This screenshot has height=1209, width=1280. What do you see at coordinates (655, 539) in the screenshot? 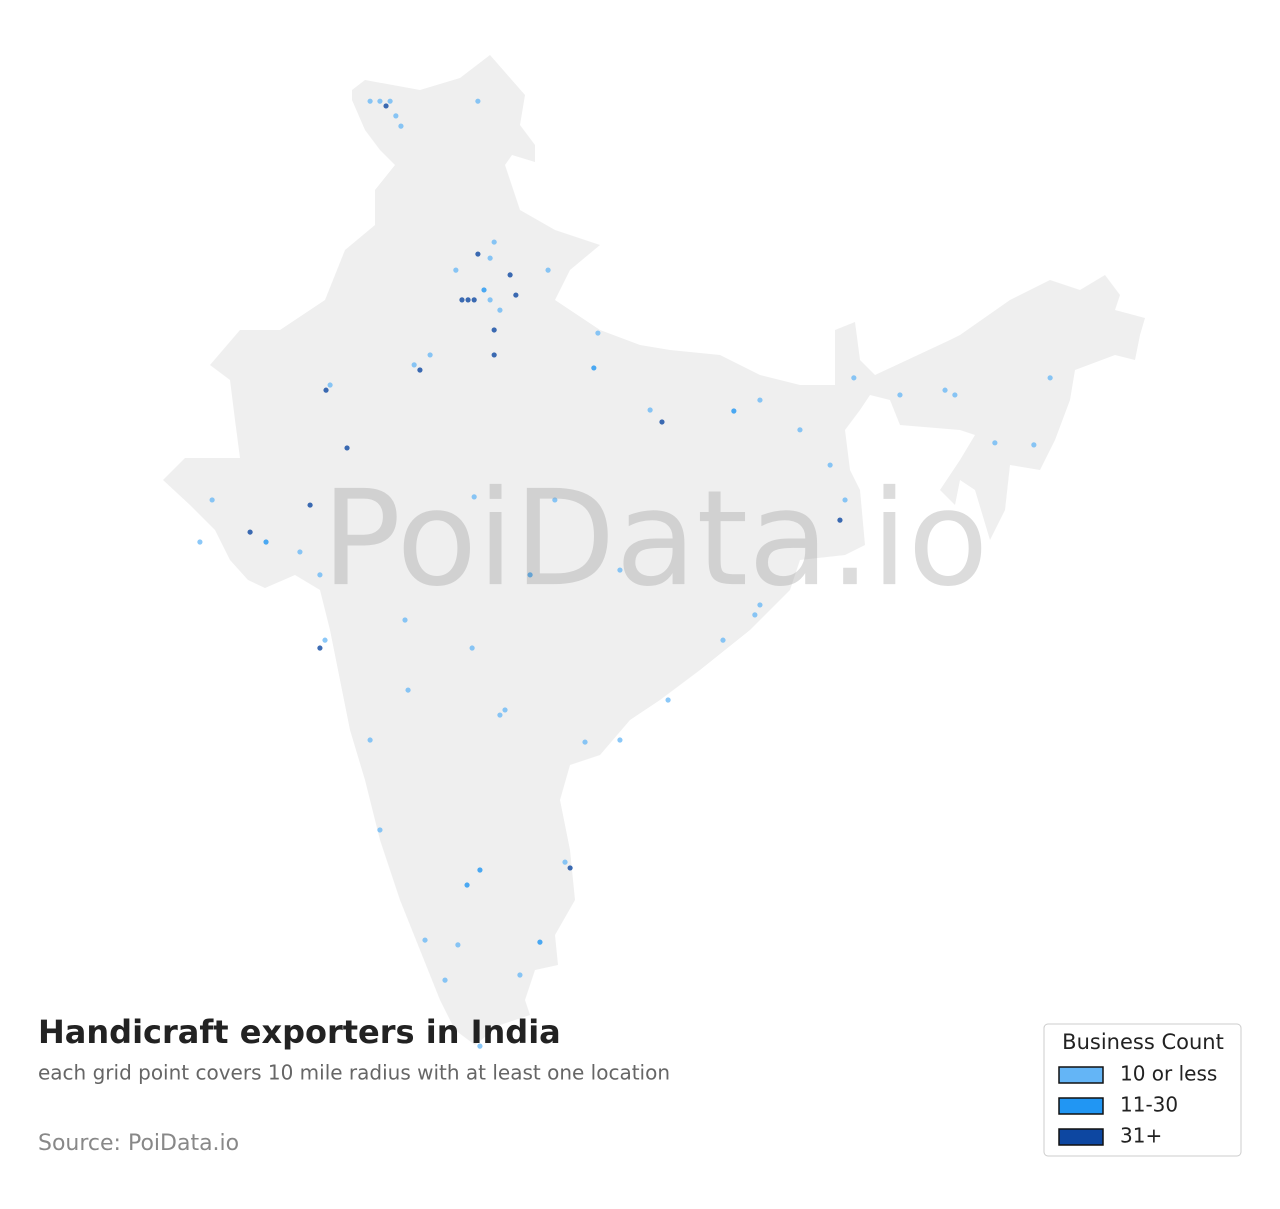
I see `watermark: PoiData.io` at bounding box center [655, 539].